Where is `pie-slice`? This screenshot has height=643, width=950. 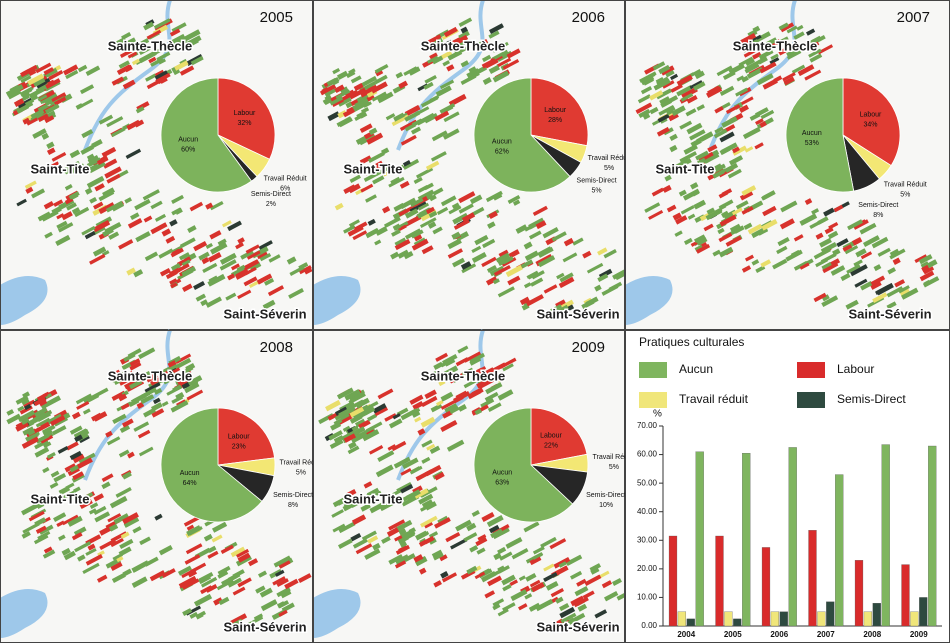 pie-slice is located at coordinates (246, 118).